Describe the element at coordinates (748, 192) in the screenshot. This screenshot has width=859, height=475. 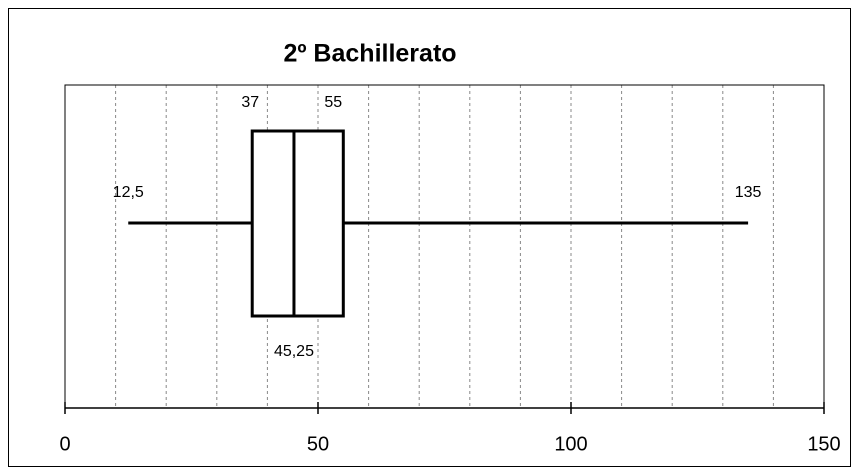
I see `value-label: 135` at that location.